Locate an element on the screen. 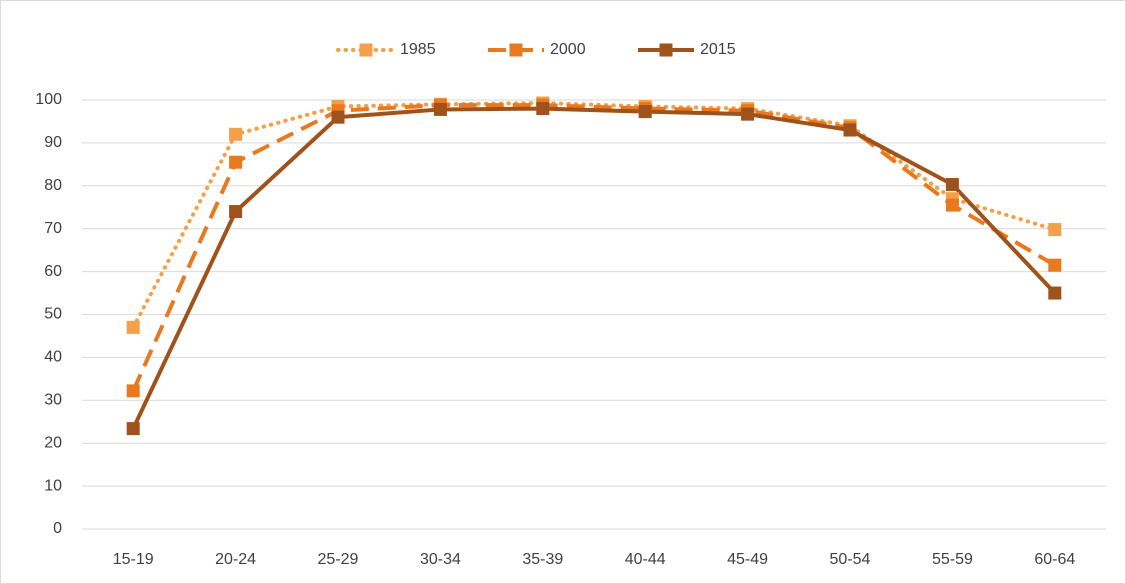  y-tick-label: 90 is located at coordinates (53, 142).